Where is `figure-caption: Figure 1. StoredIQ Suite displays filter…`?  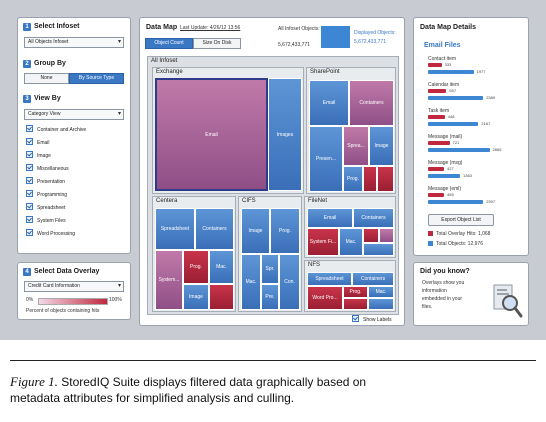
figure-caption: Figure 1. StoredIQ Suite displays filter… is located at coordinates (188, 390).